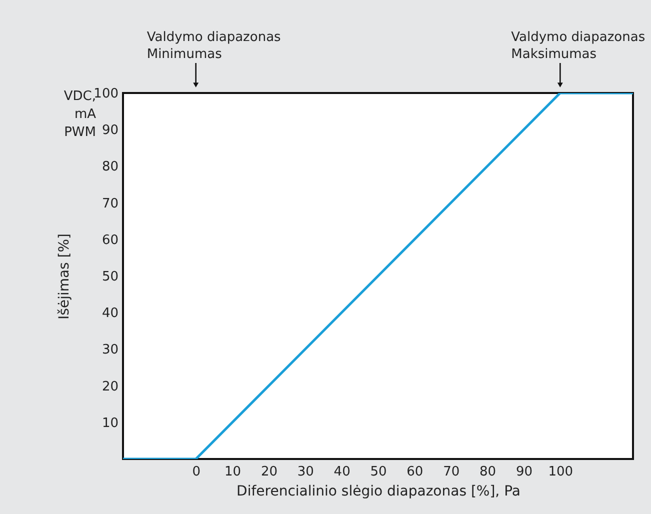 The height and width of the screenshot is (514, 651). Describe the element at coordinates (80, 114) in the screenshot. I see `text: VDC, mA PWM` at that location.